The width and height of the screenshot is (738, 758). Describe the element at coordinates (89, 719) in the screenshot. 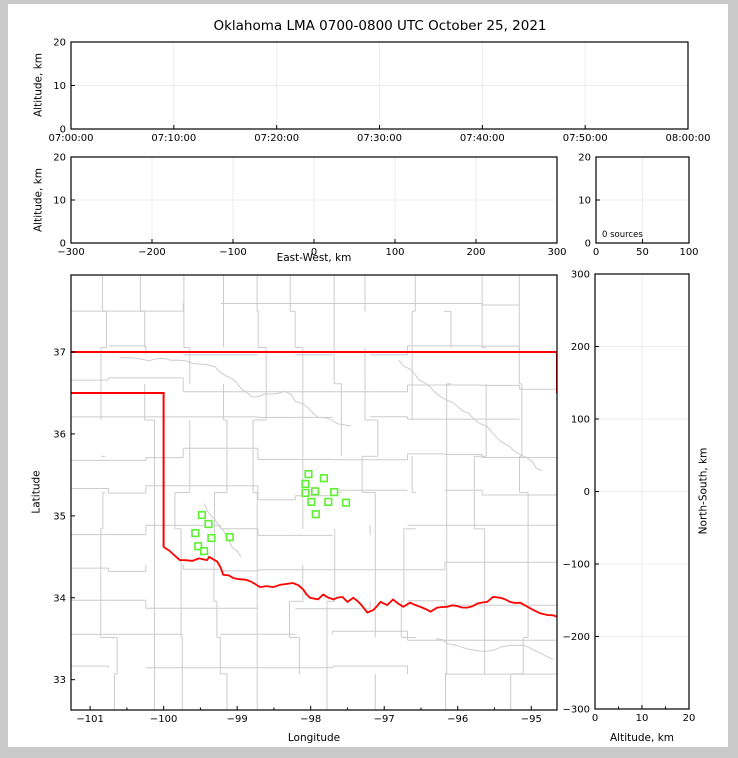

I see `tick-label: −101` at that location.